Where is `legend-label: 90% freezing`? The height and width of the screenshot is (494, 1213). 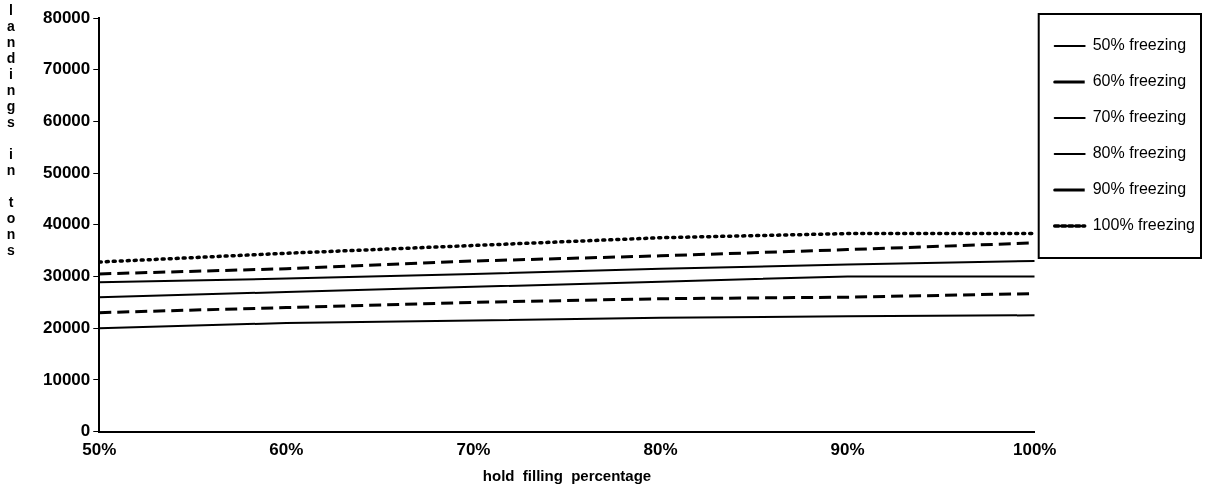
legend-label: 90% freezing is located at coordinates (1139, 189).